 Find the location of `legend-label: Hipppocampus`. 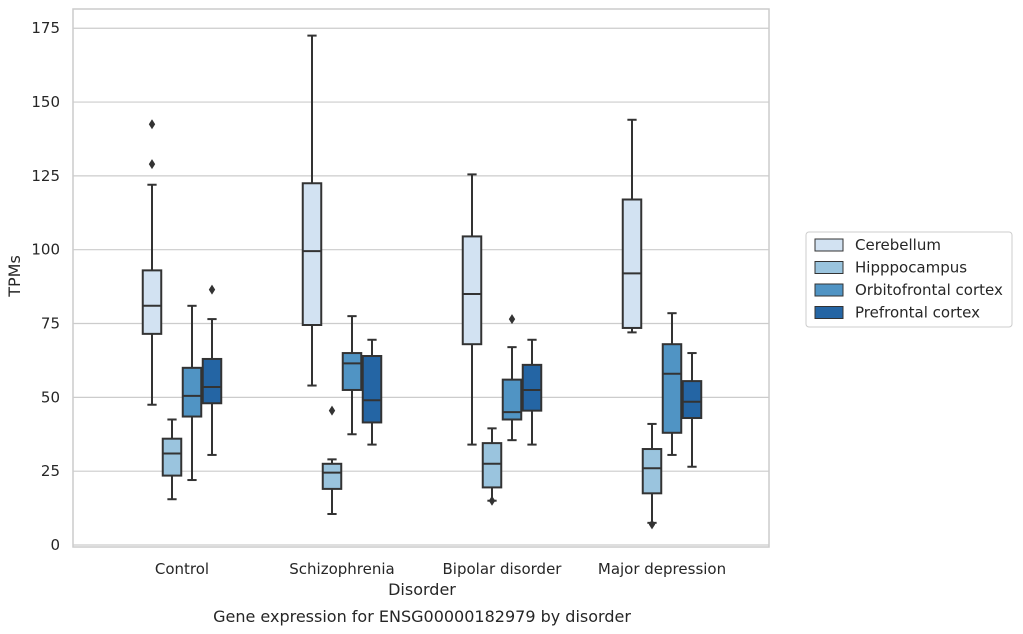

legend-label: Hipppocampus is located at coordinates (911, 268).